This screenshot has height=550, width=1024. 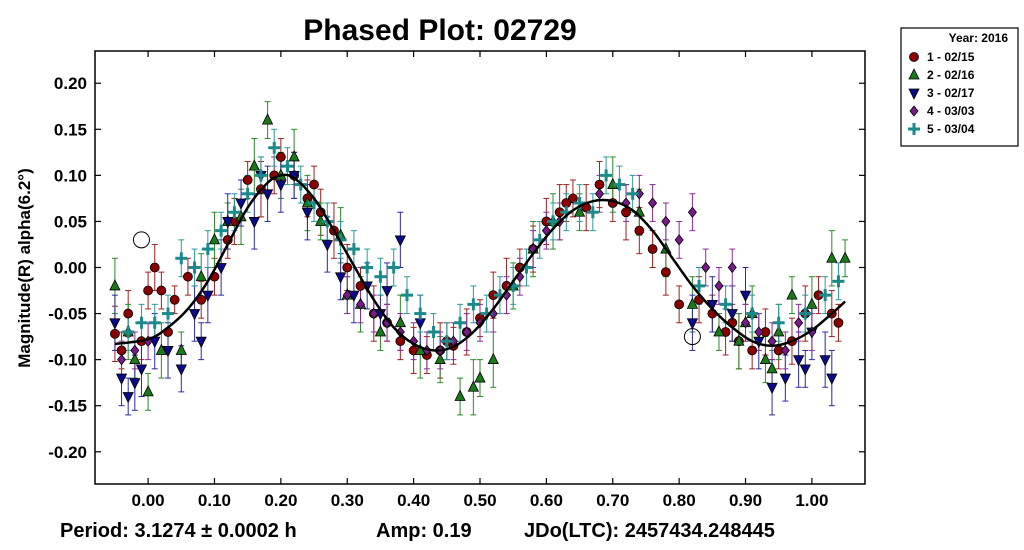 I want to click on legend-title: Year: 2016, so click(x=979, y=38).